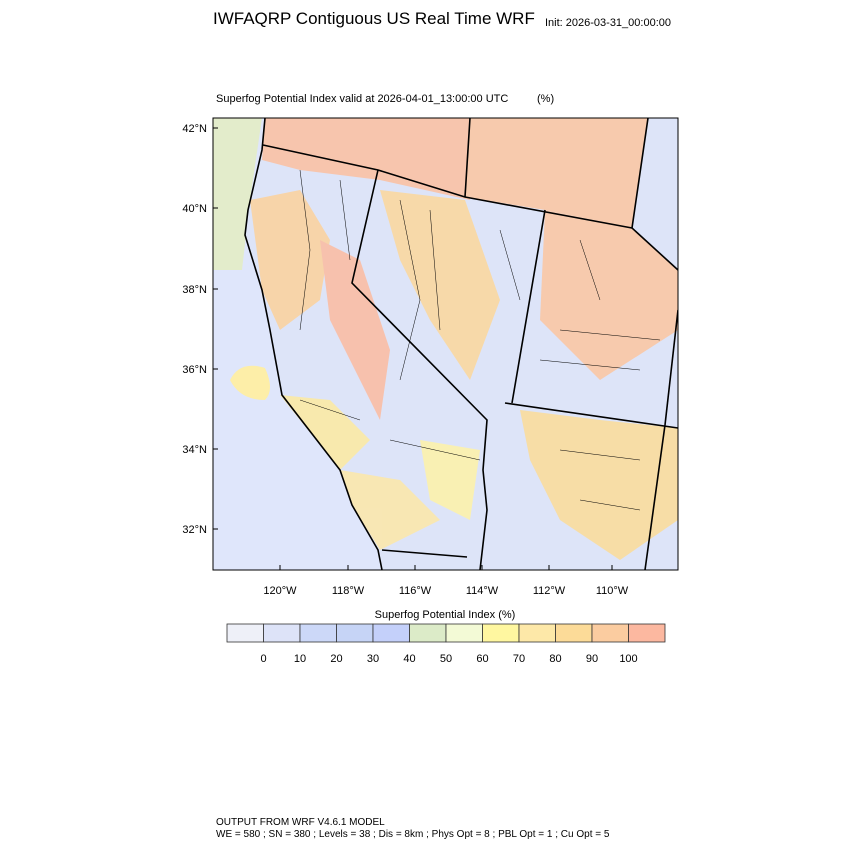 Image resolution: width=850 pixels, height=855 pixels. I want to click on country-border, so click(424, 553).